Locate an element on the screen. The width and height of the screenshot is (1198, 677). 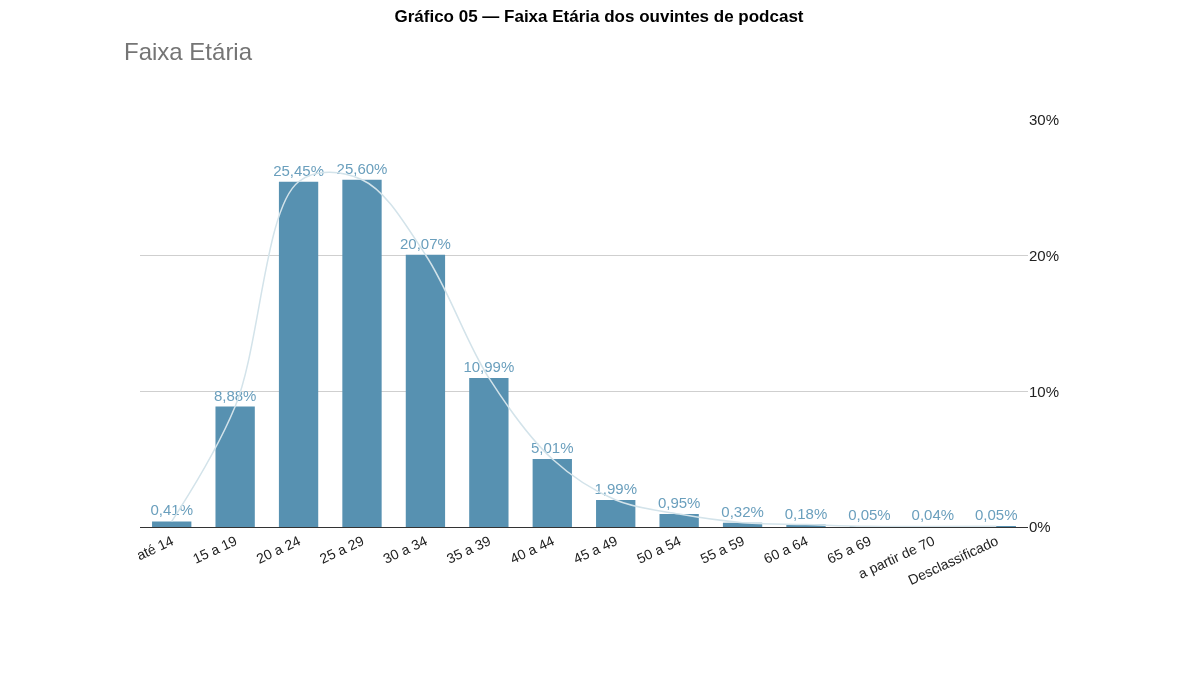
x-tick-label: 55 a 59 is located at coordinates (722, 549).